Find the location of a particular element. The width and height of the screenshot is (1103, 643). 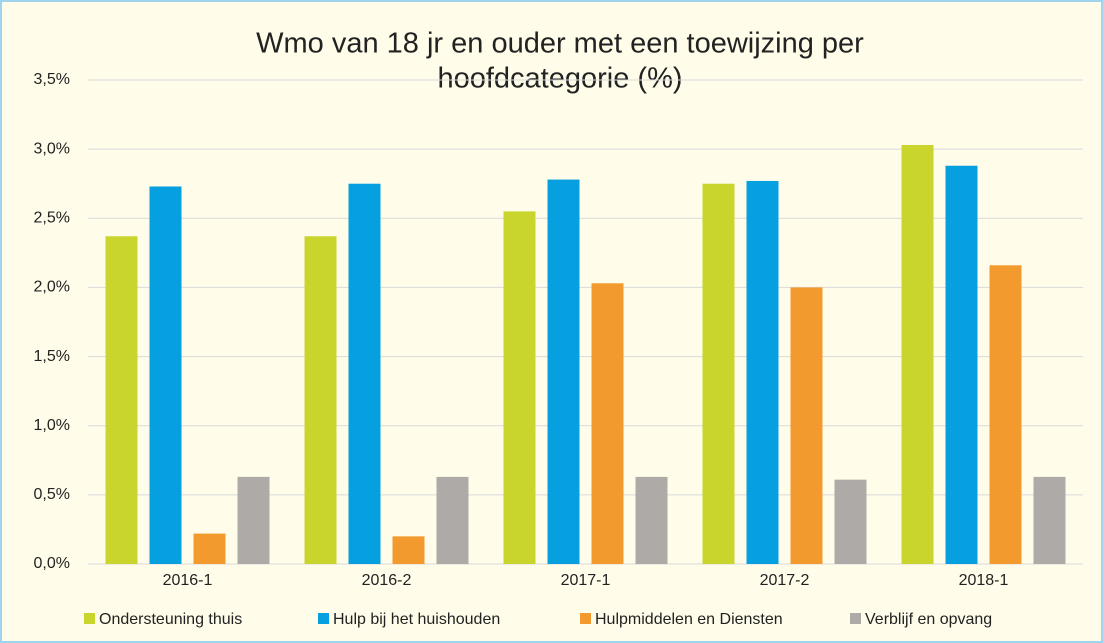

legend-label: Hulp bij het huishouden is located at coordinates (416, 619).